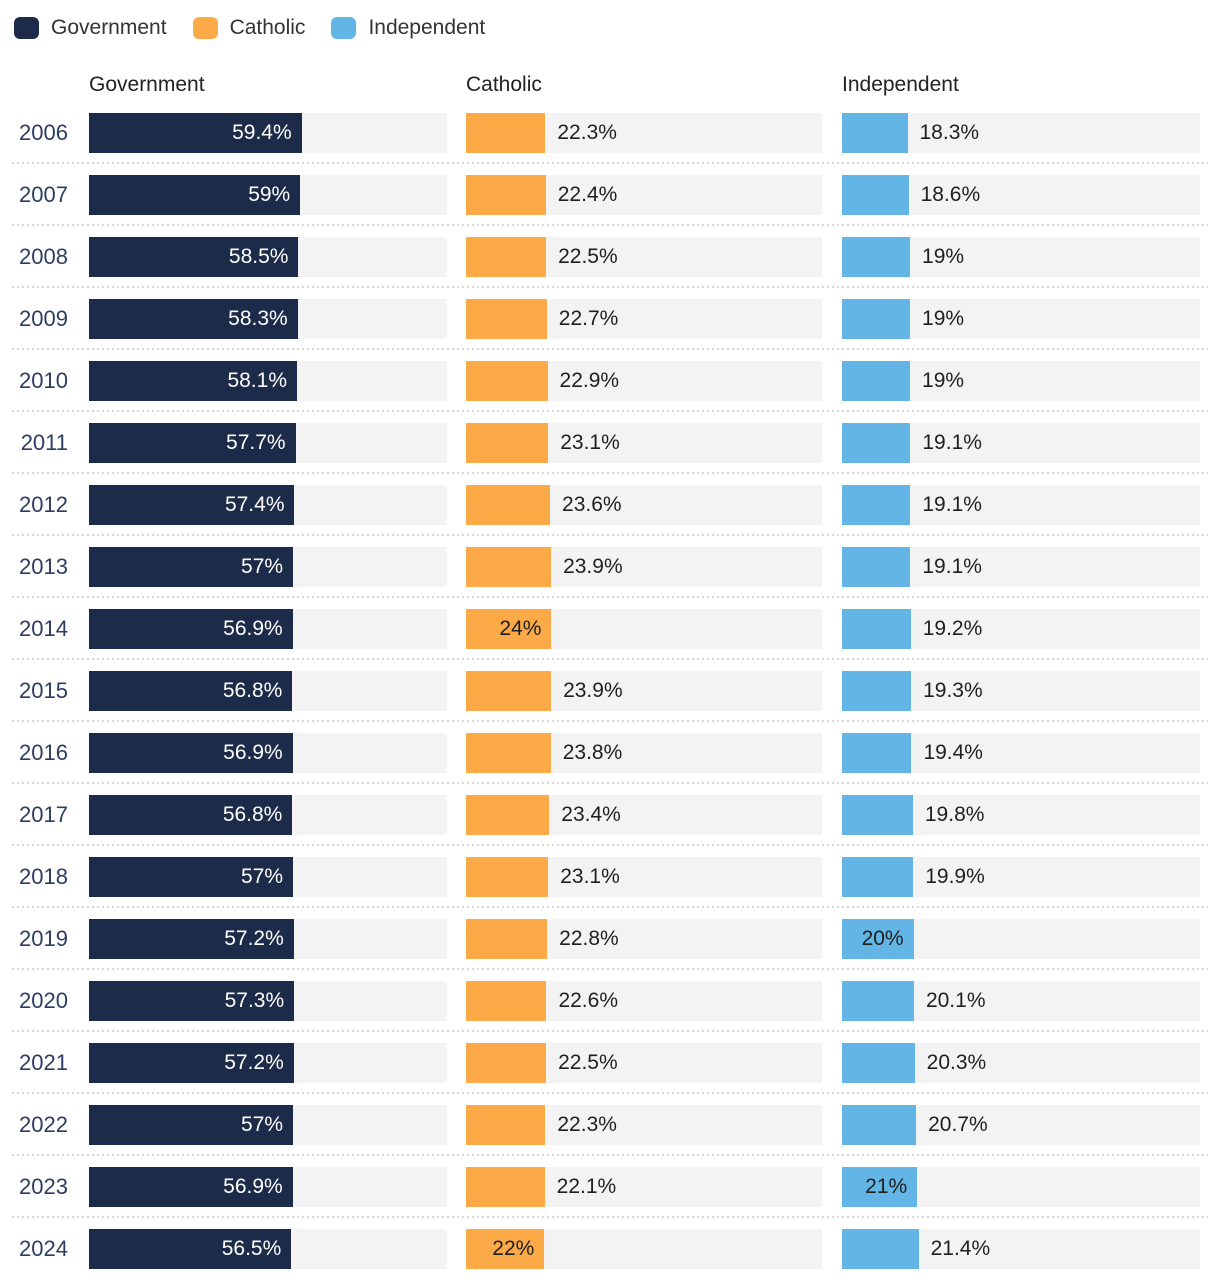 The height and width of the screenshot is (1280, 1220). Describe the element at coordinates (953, 690) in the screenshot. I see `independent-bar-value-label: 19.3%` at that location.